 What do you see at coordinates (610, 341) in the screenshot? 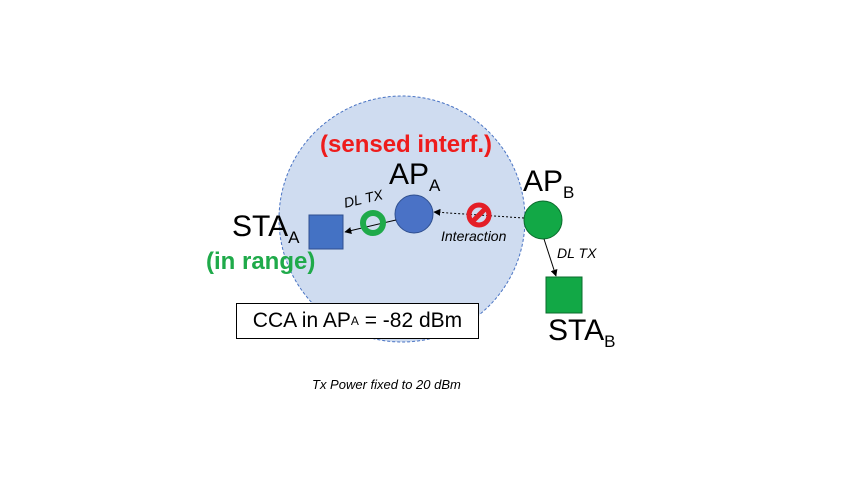
I see `sta-b-label-sub: B` at bounding box center [610, 341].